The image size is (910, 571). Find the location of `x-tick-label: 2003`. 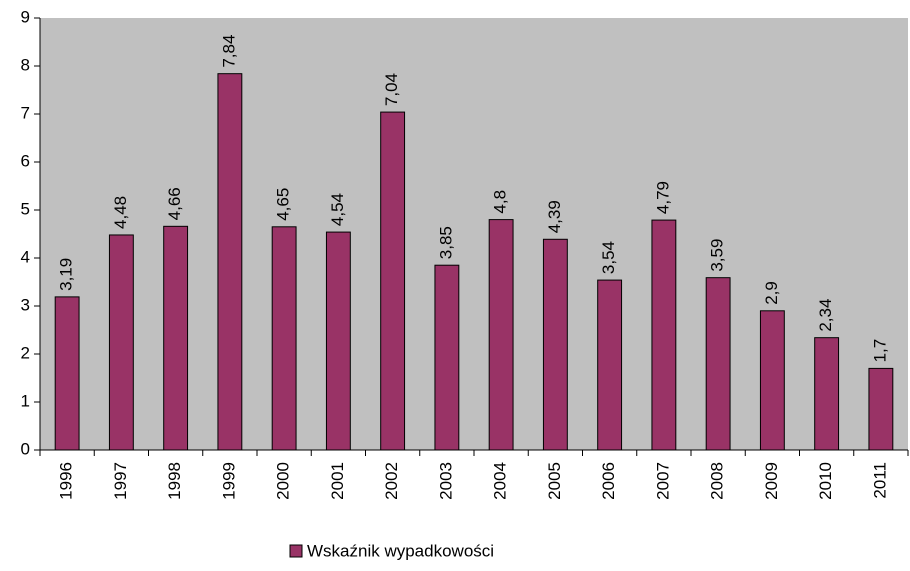

x-tick-label: 2003 is located at coordinates (445, 481).